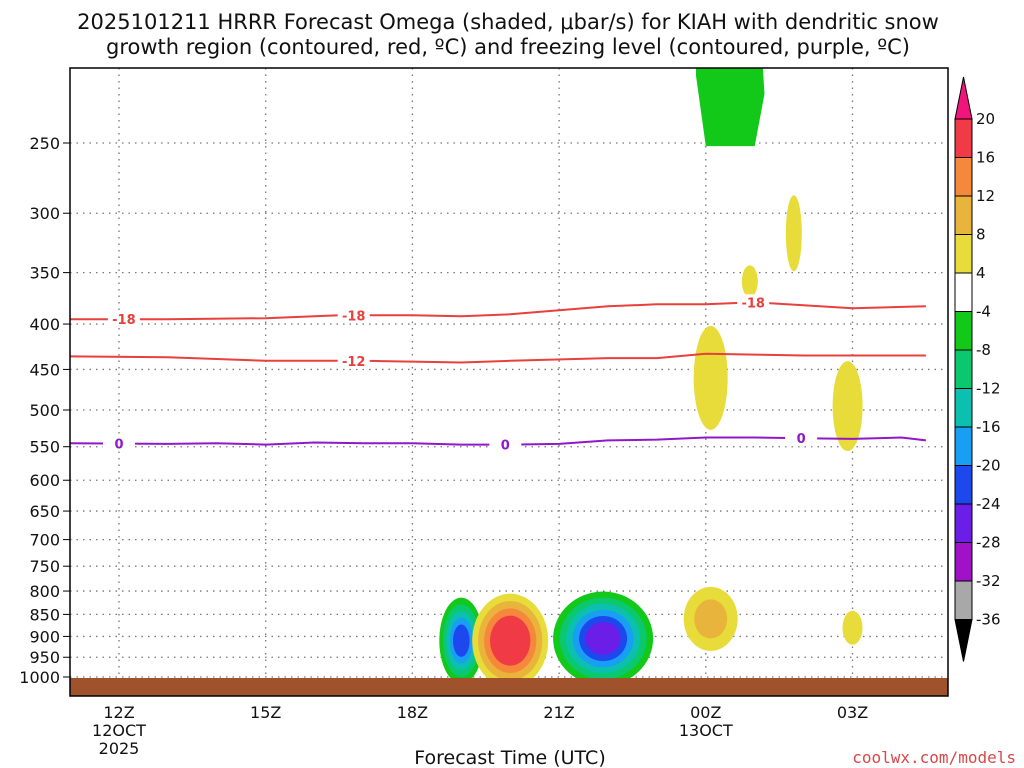  I want to click on colorbar-label--8: -8, so click(983, 350).